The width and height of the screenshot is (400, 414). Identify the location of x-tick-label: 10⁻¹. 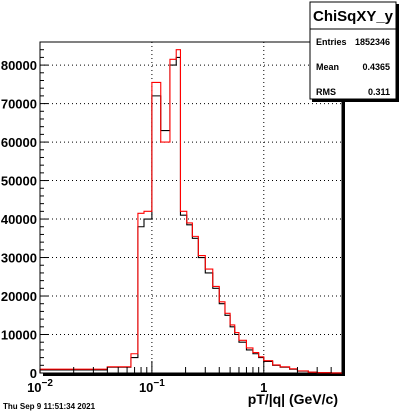
(152, 386).